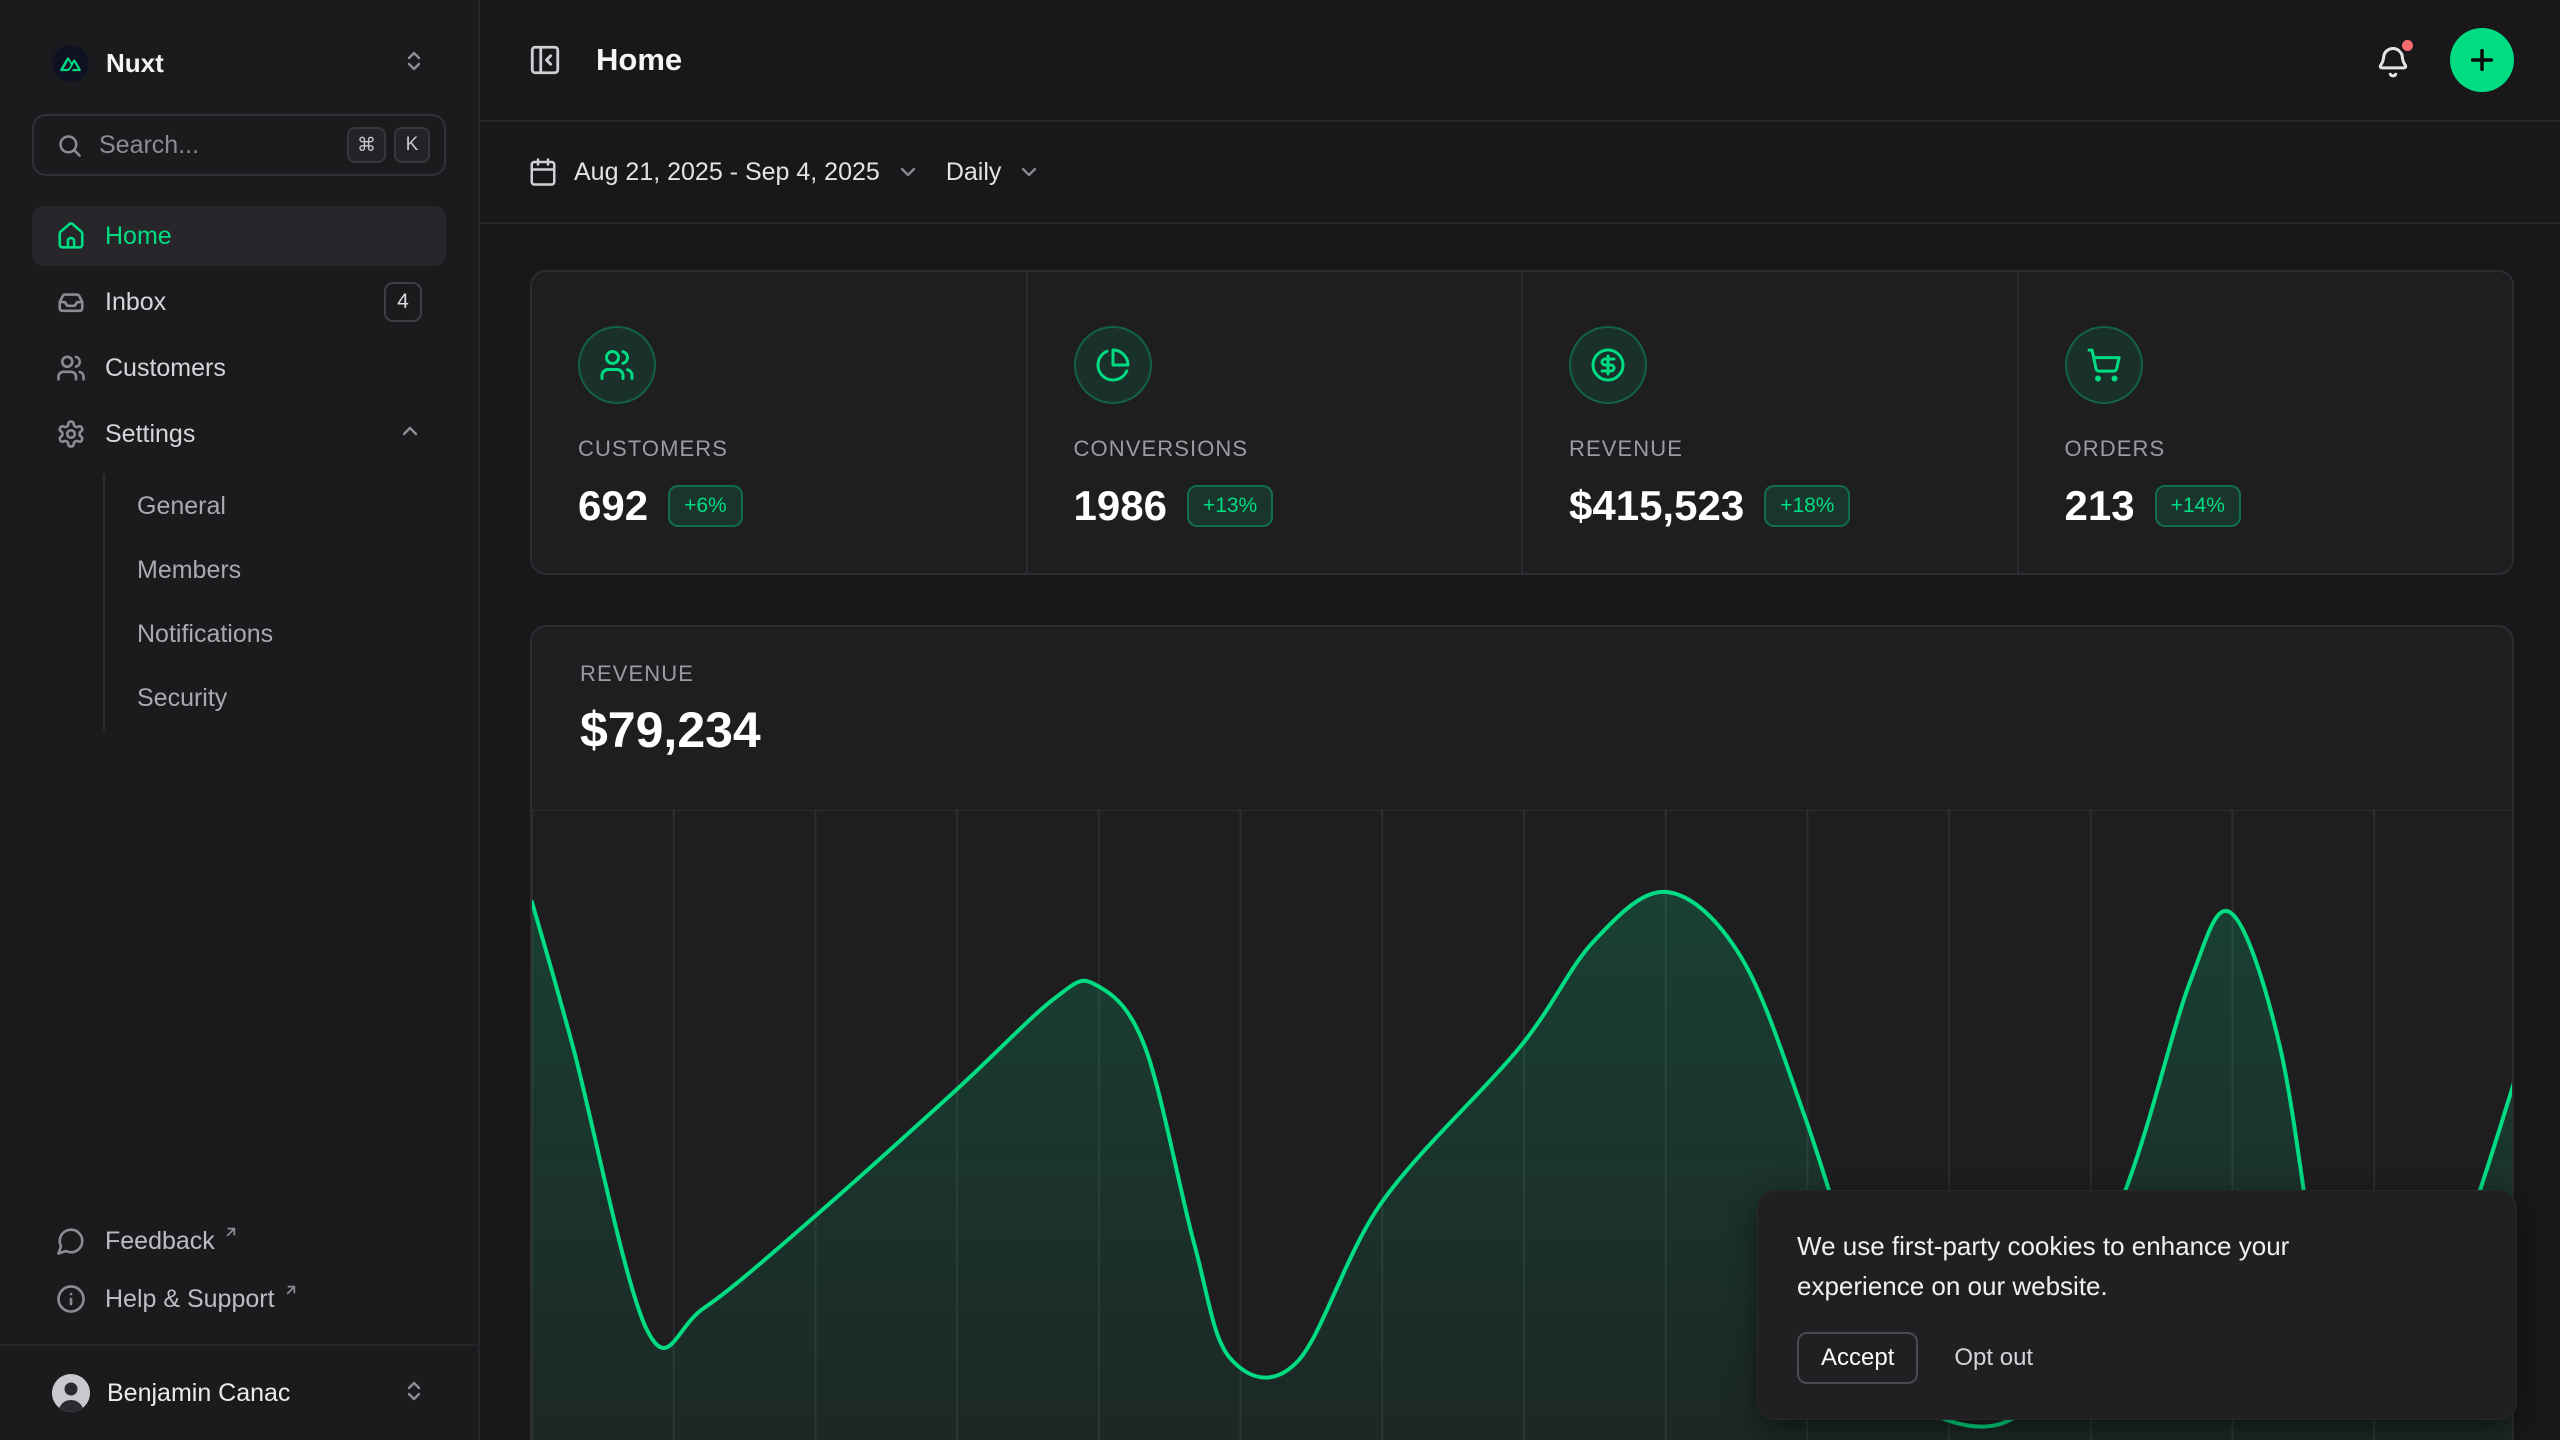  I want to click on avatar, so click(71, 1393).